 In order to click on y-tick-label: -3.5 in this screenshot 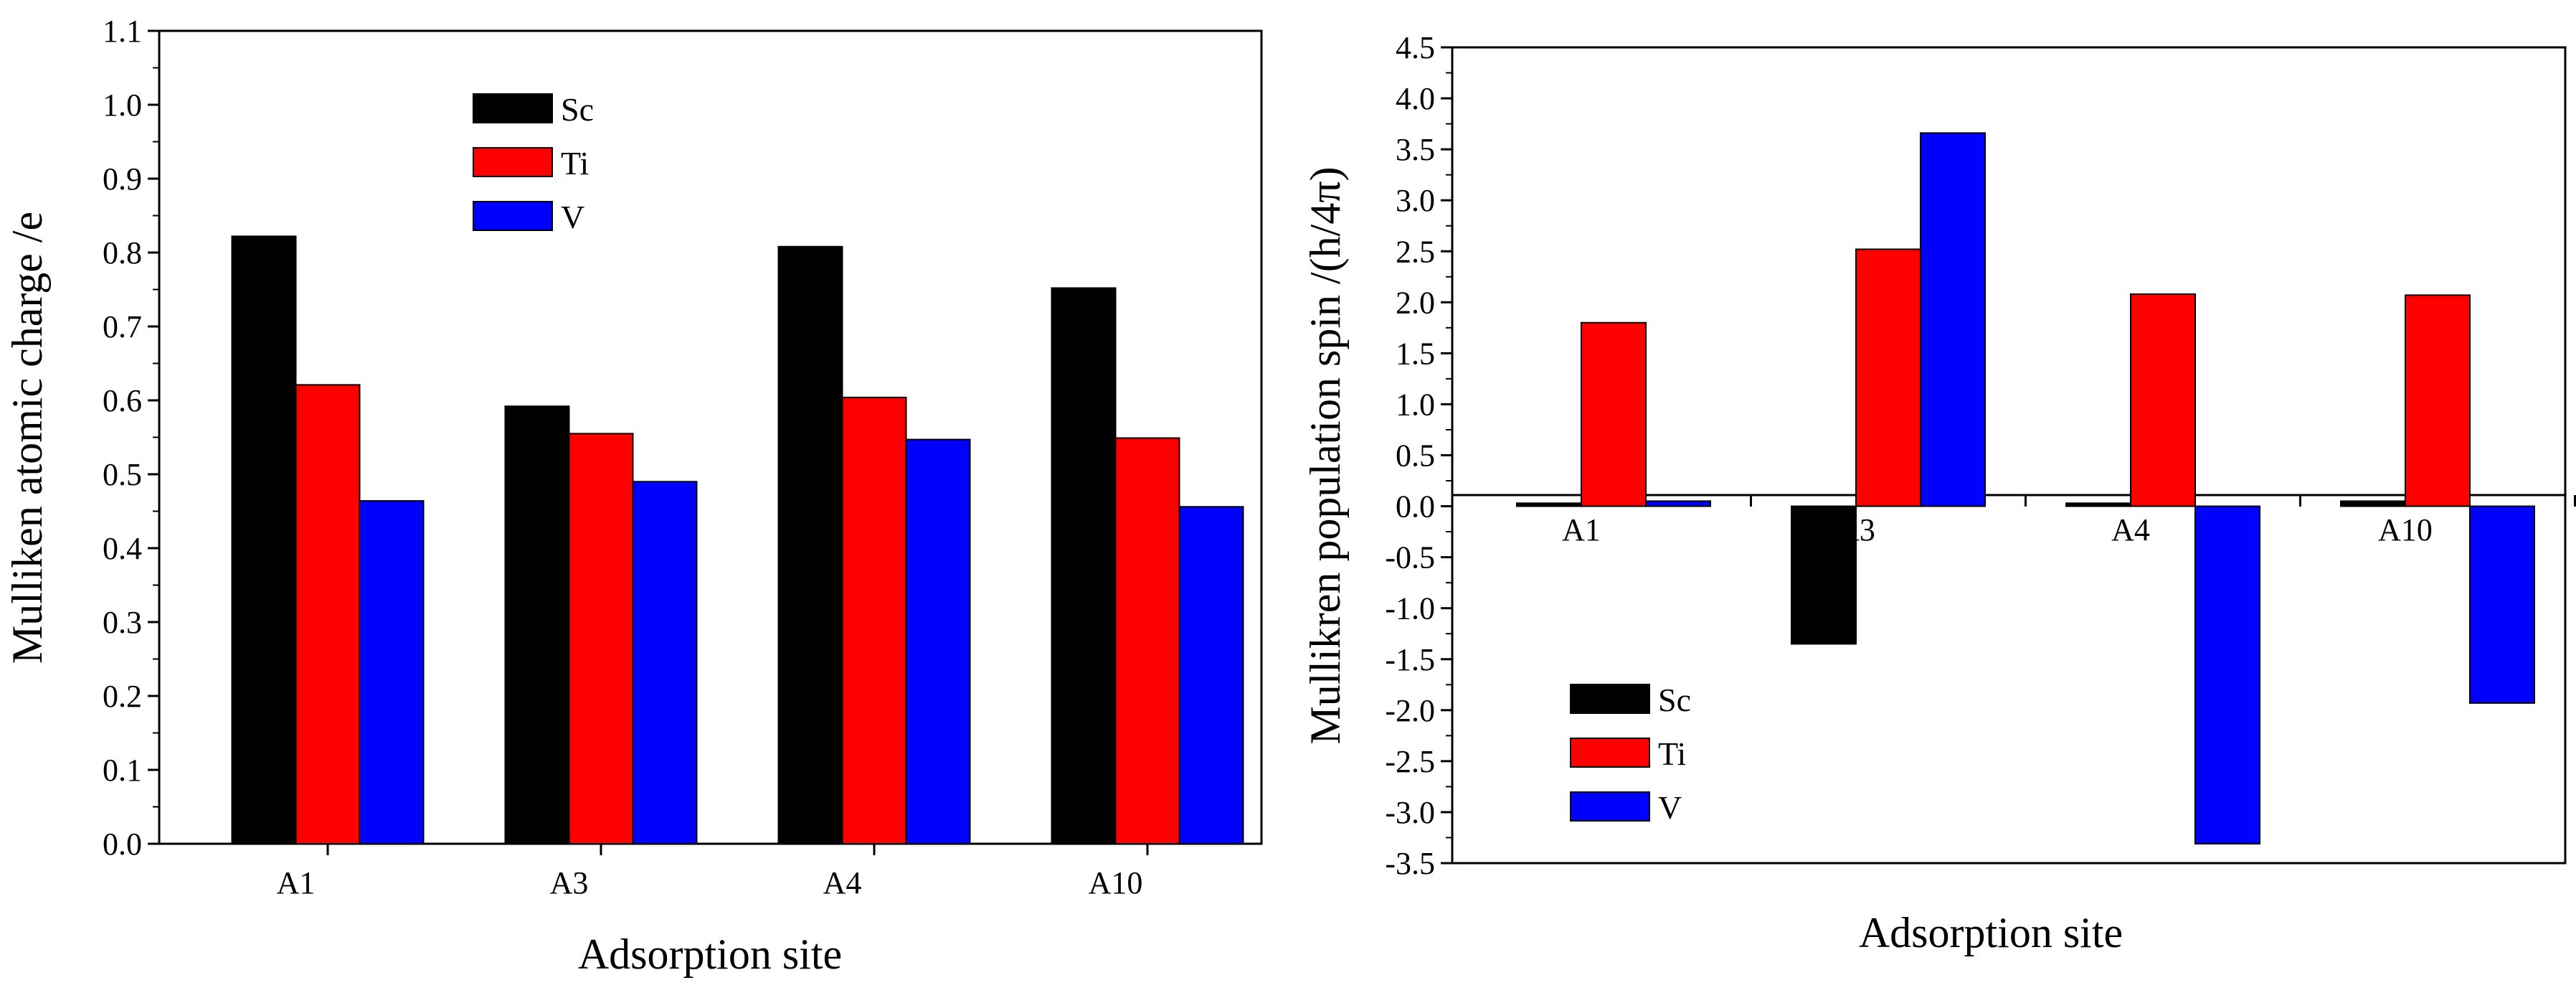, I will do `click(1410, 863)`.